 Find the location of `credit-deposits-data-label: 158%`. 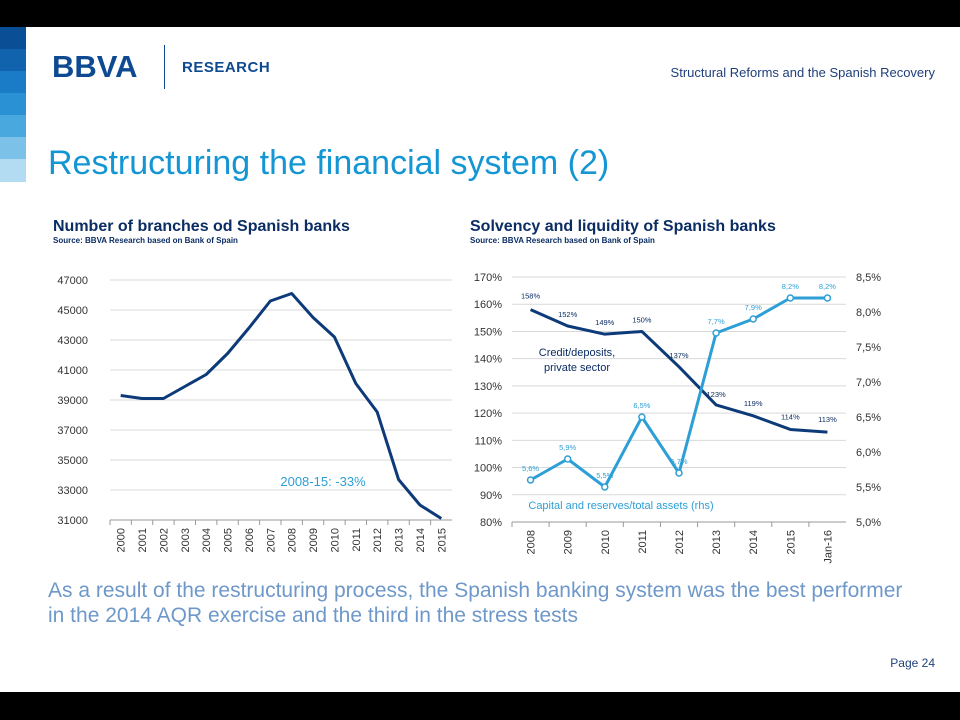

credit-deposits-data-label: 158% is located at coordinates (531, 296).